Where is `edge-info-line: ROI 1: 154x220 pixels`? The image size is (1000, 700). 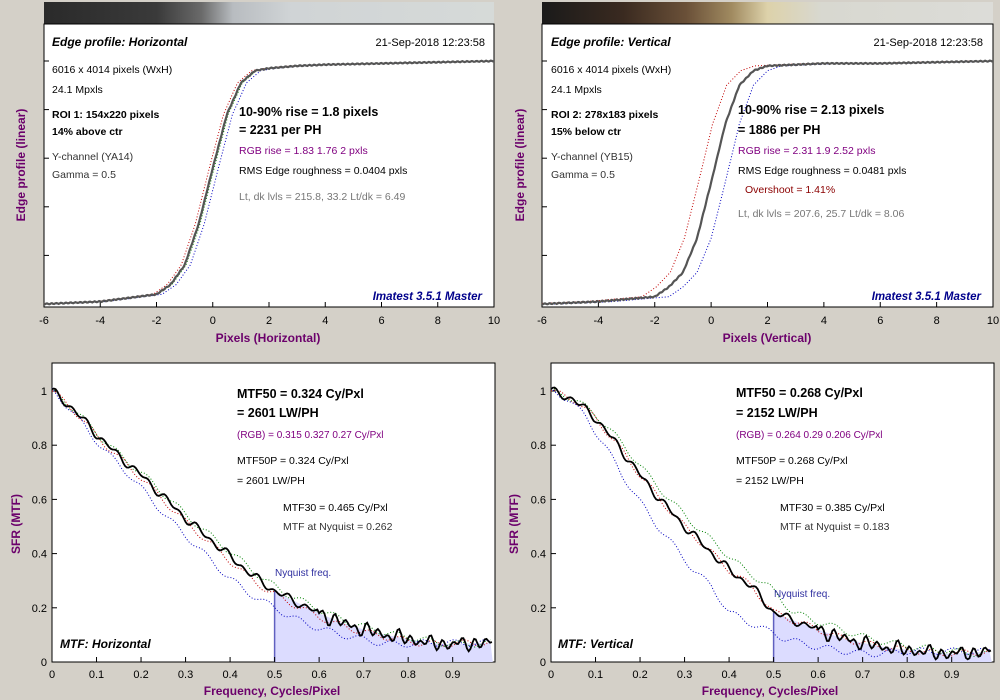 edge-info-line: ROI 1: 154x220 pixels is located at coordinates (106, 115).